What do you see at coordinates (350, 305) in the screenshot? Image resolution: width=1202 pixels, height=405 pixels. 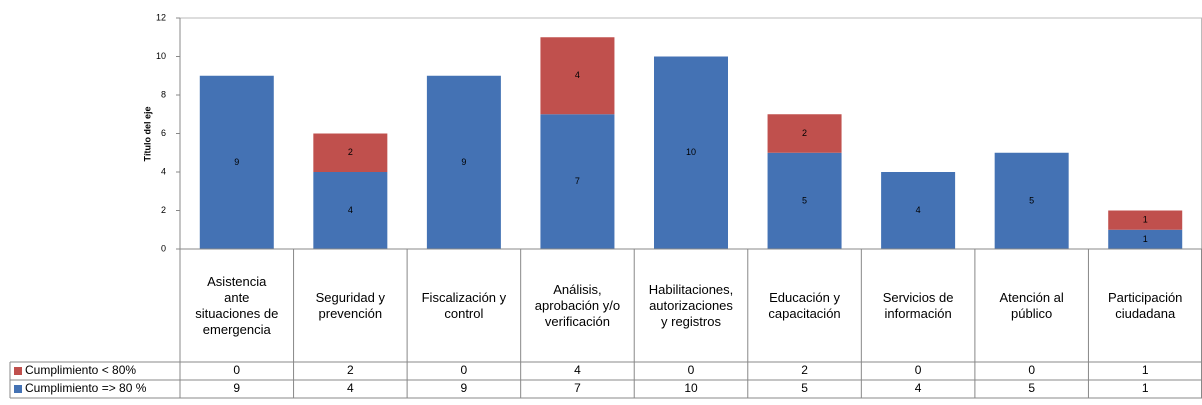 I see `category-label: Seguridad y prevención` at bounding box center [350, 305].